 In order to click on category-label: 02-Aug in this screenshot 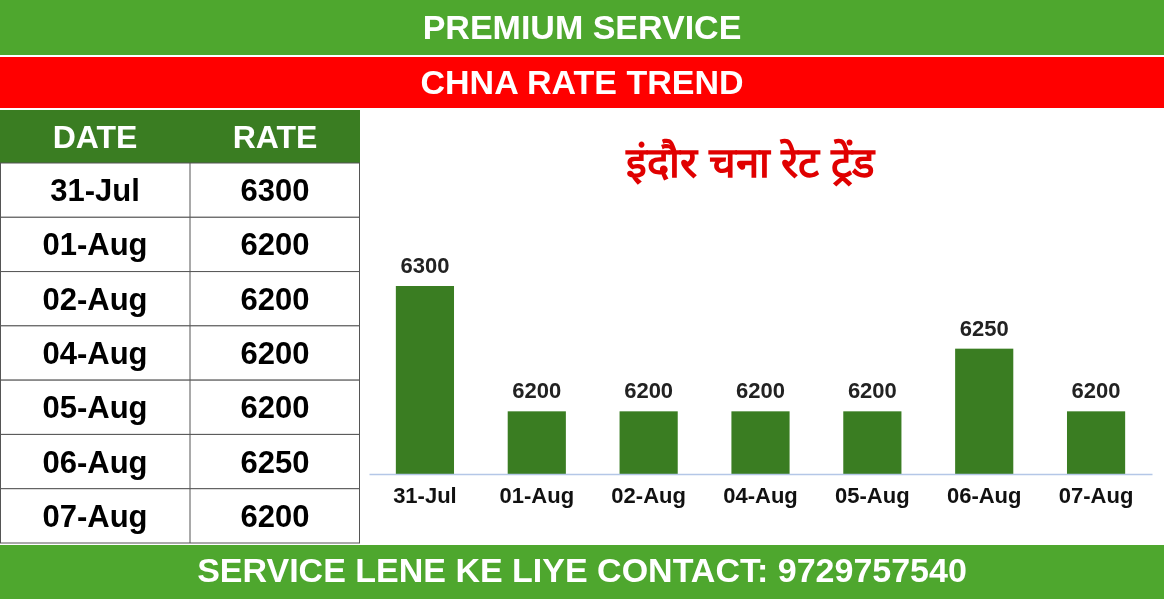, I will do `click(95, 299)`.